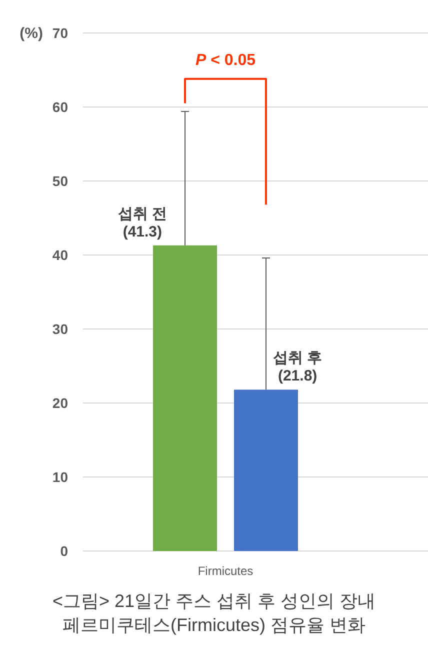 The image size is (428, 656). Describe the element at coordinates (60, 107) in the screenshot. I see `y-tick-label: 60` at that location.